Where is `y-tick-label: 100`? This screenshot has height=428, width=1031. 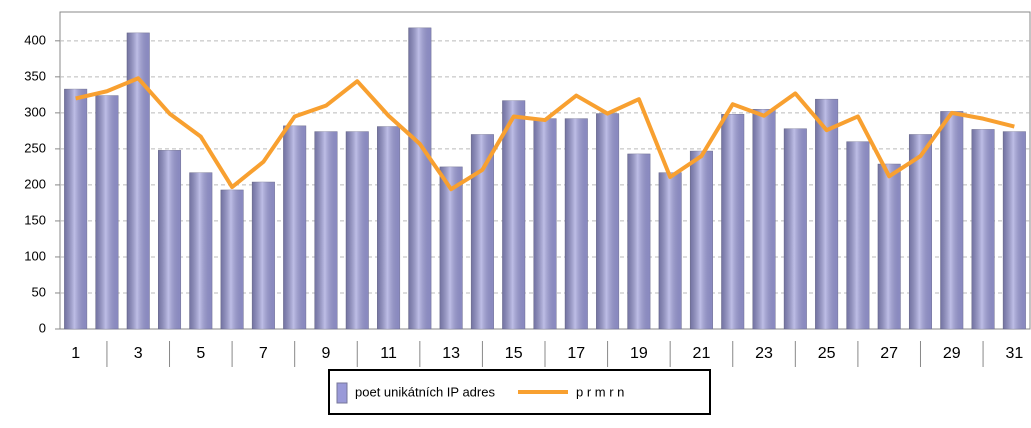 y-tick-label: 100 is located at coordinates (35, 255).